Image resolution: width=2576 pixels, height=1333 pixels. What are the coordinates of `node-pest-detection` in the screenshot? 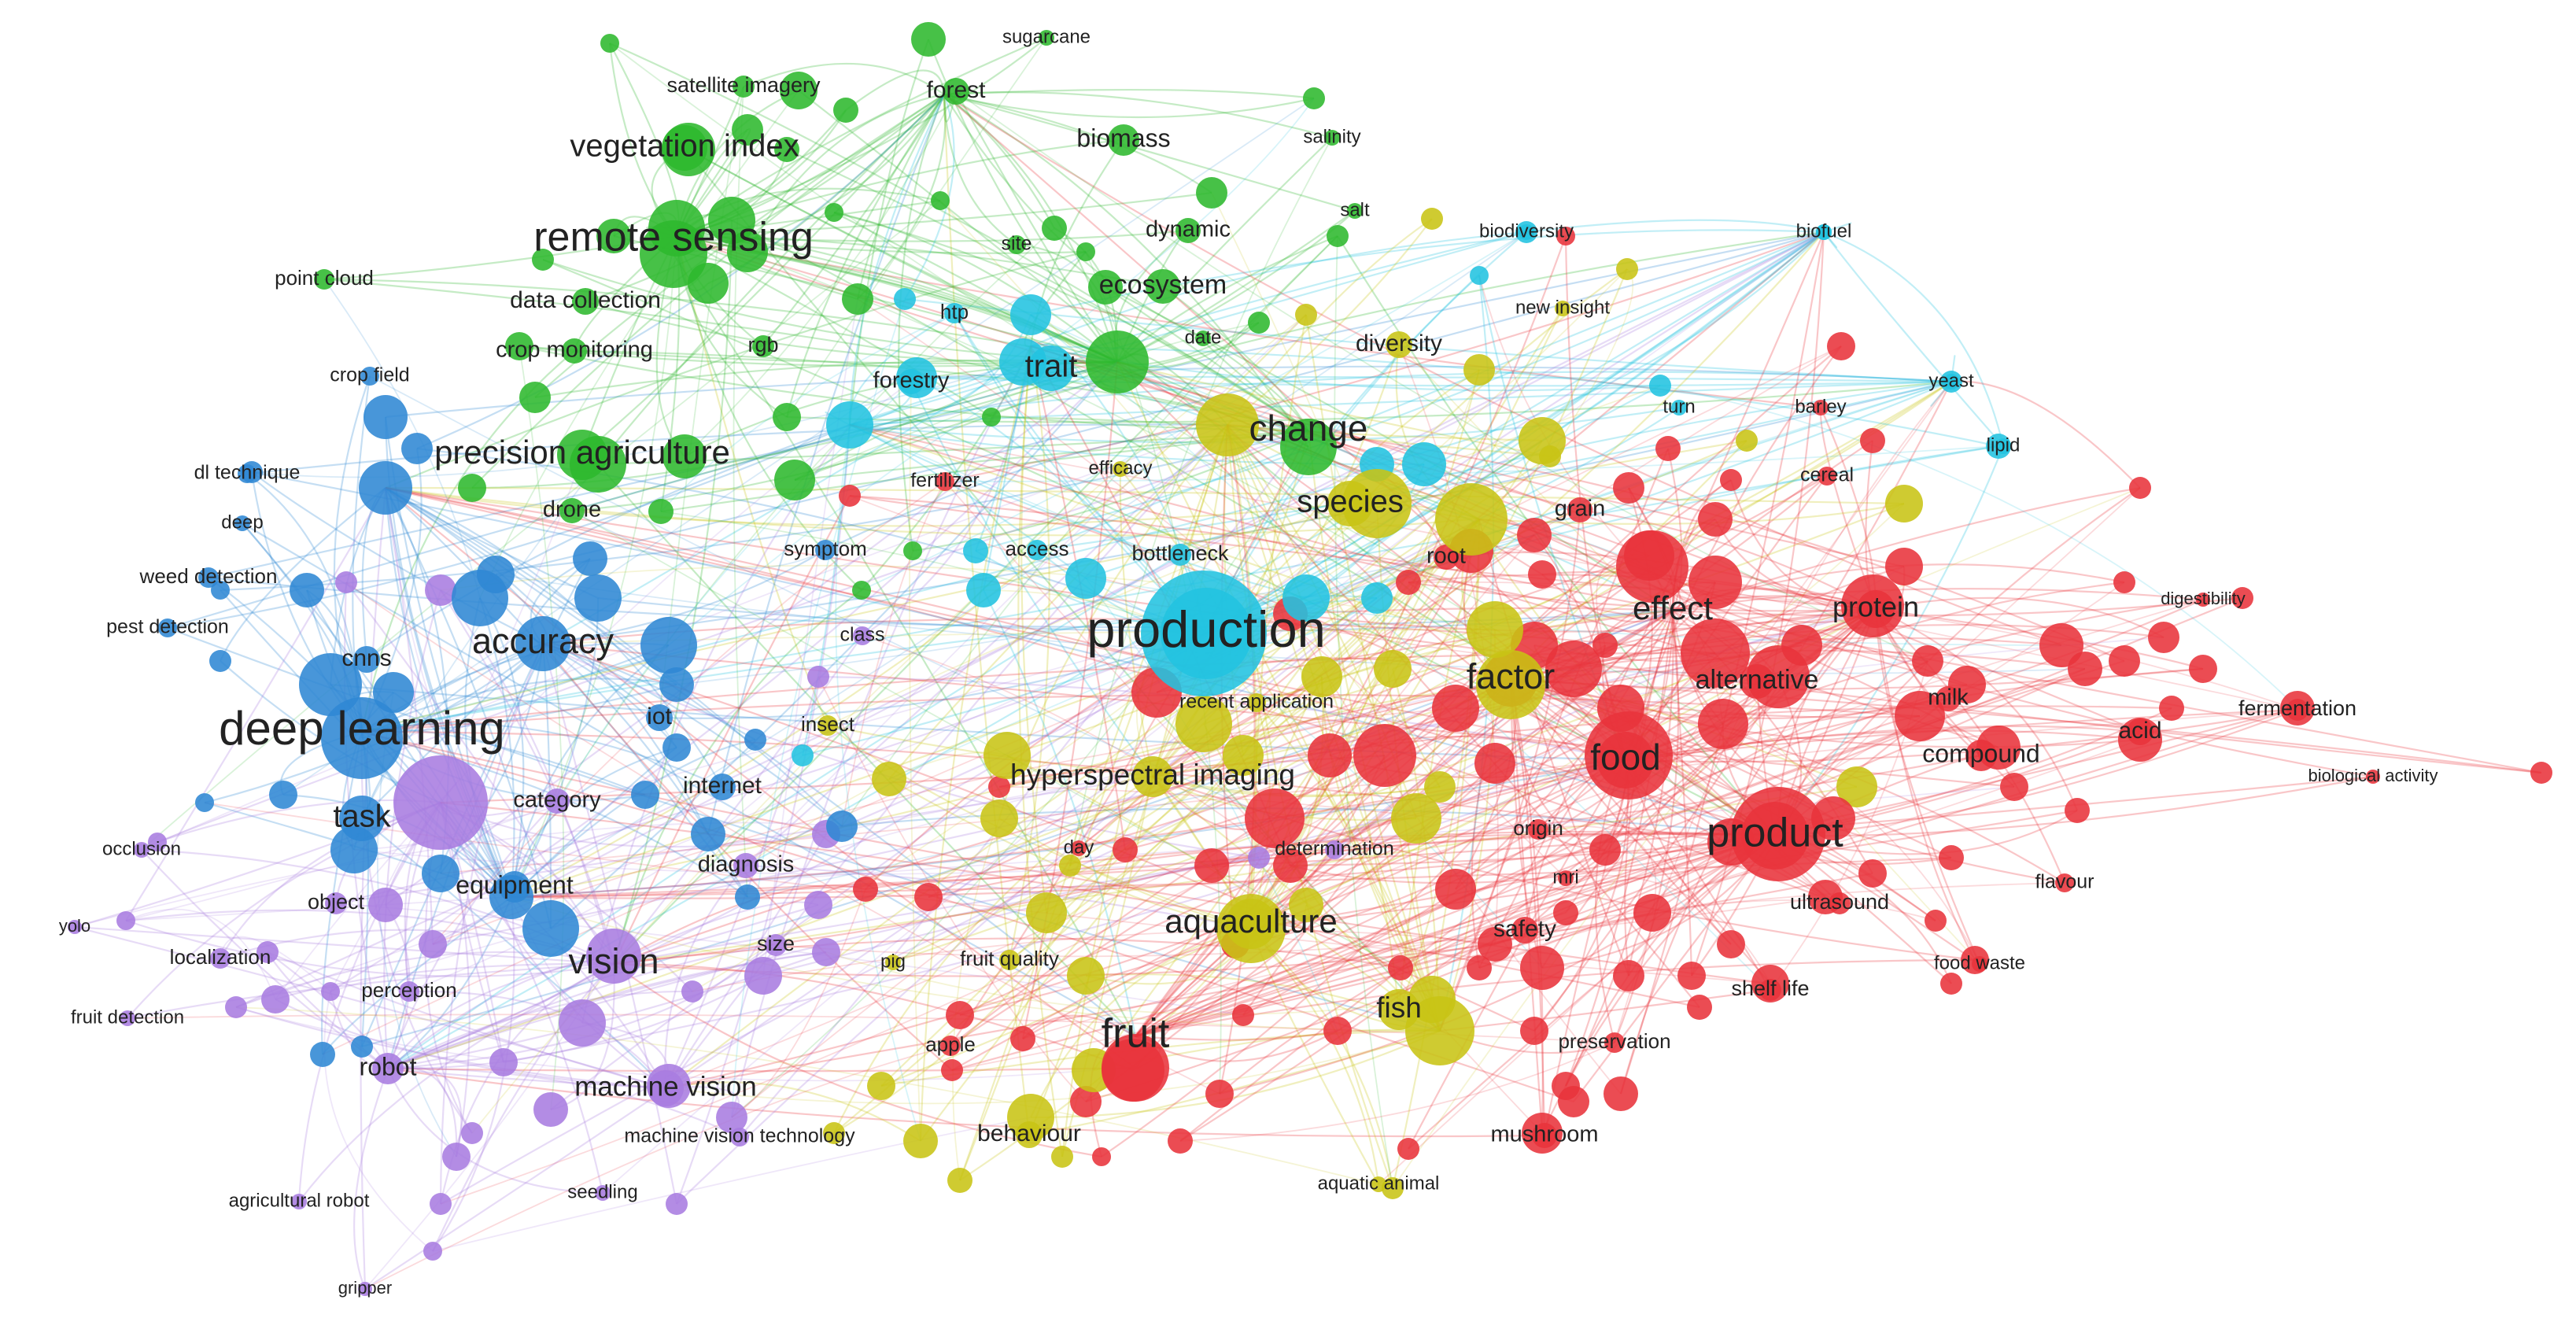 It's located at (168, 627).